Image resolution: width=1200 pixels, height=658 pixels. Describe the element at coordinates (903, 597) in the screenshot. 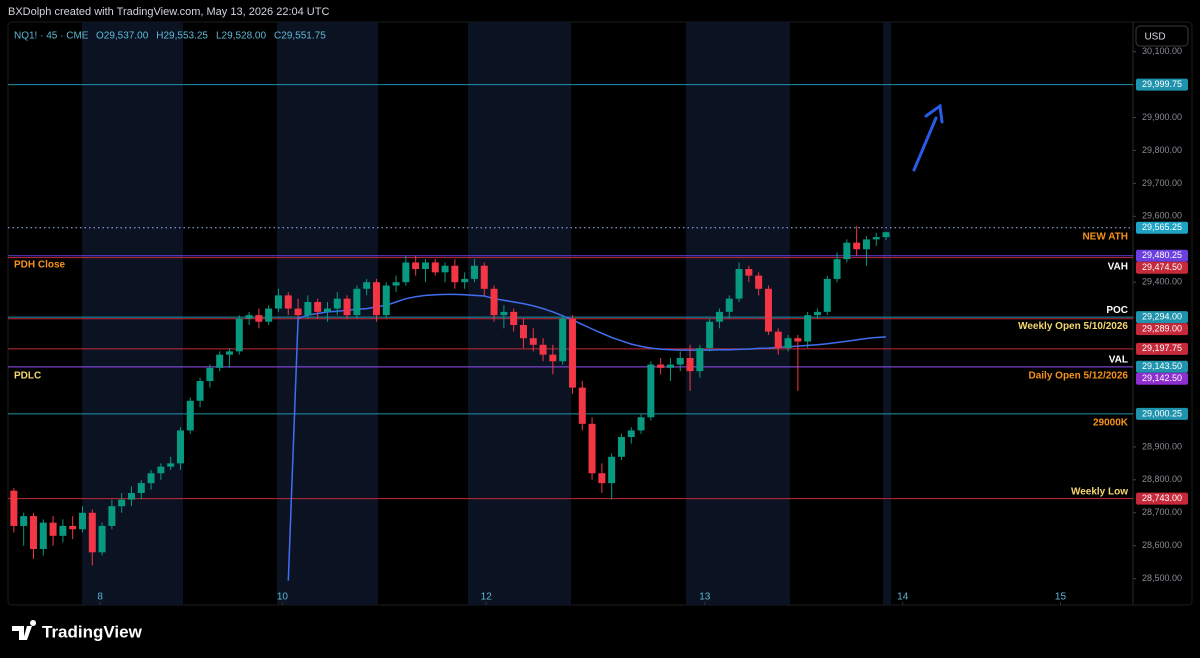

I see `x-tick-label: 14` at that location.